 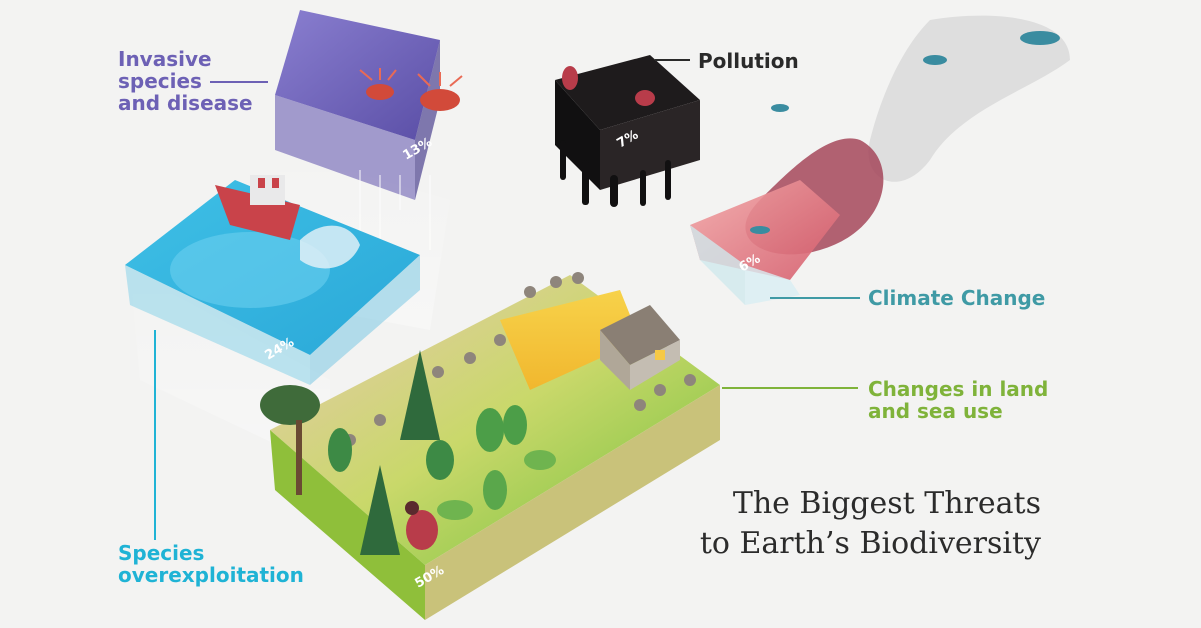 I want to click on climate-label: Climate Change, so click(x=957, y=298).